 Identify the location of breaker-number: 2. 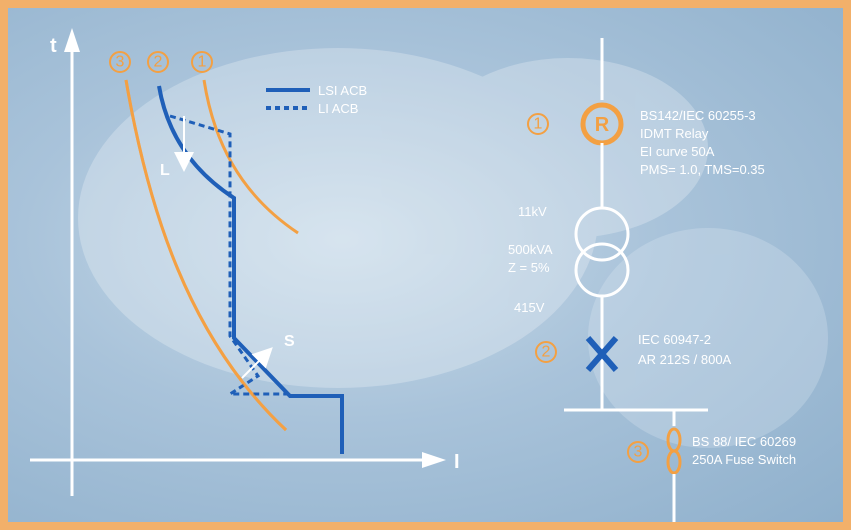
(546, 352).